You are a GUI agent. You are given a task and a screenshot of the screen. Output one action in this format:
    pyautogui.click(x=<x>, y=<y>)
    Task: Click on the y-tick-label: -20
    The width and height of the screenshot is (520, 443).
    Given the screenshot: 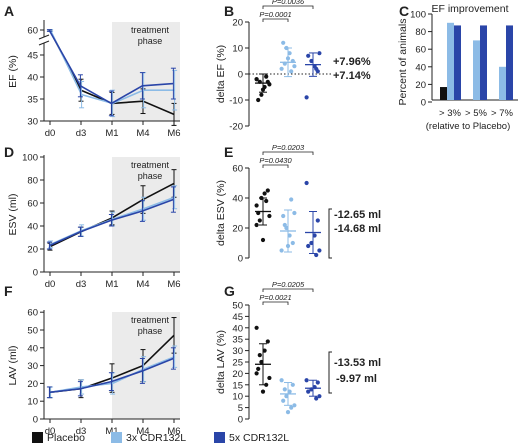 What is the action you would take?
    pyautogui.click(x=236, y=127)
    